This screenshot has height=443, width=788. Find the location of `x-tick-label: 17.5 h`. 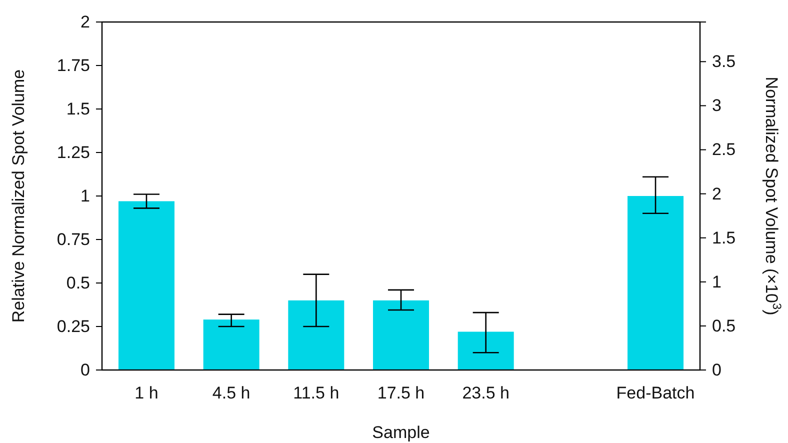

x-tick-label: 17.5 h is located at coordinates (401, 393).